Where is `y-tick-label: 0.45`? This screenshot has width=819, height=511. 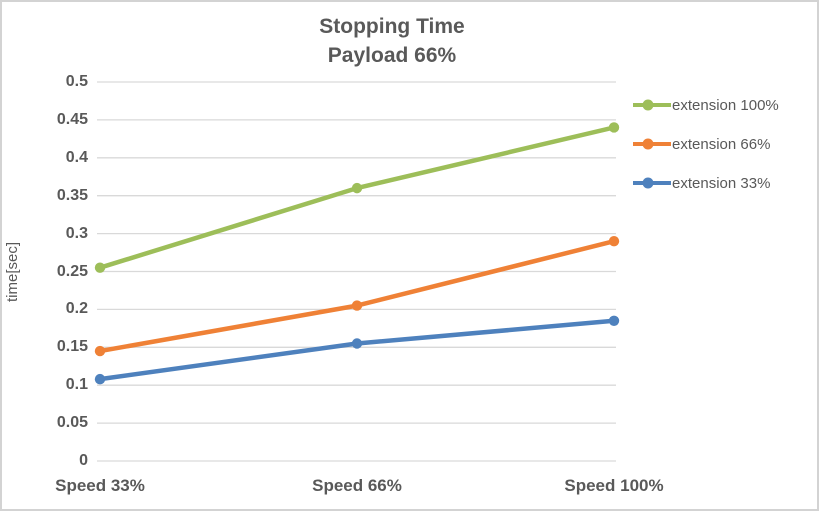 y-tick-label: 0.45 is located at coordinates (72, 119).